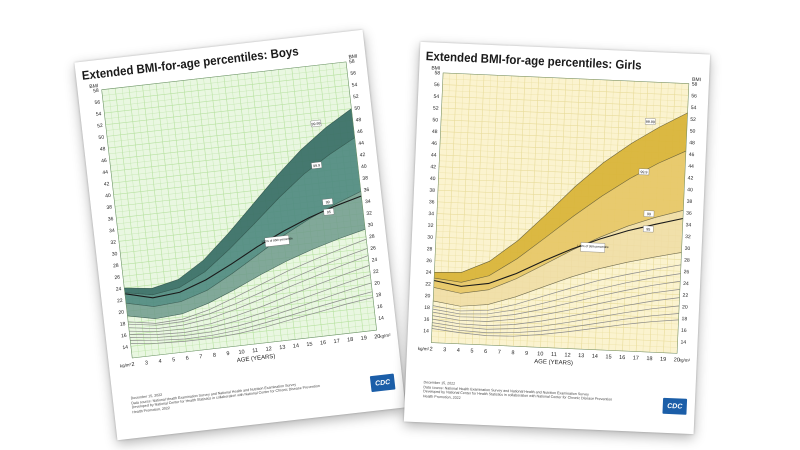 The image size is (800, 450). Describe the element at coordinates (268, 349) in the screenshot. I see `x-tick-label: 12` at that location.